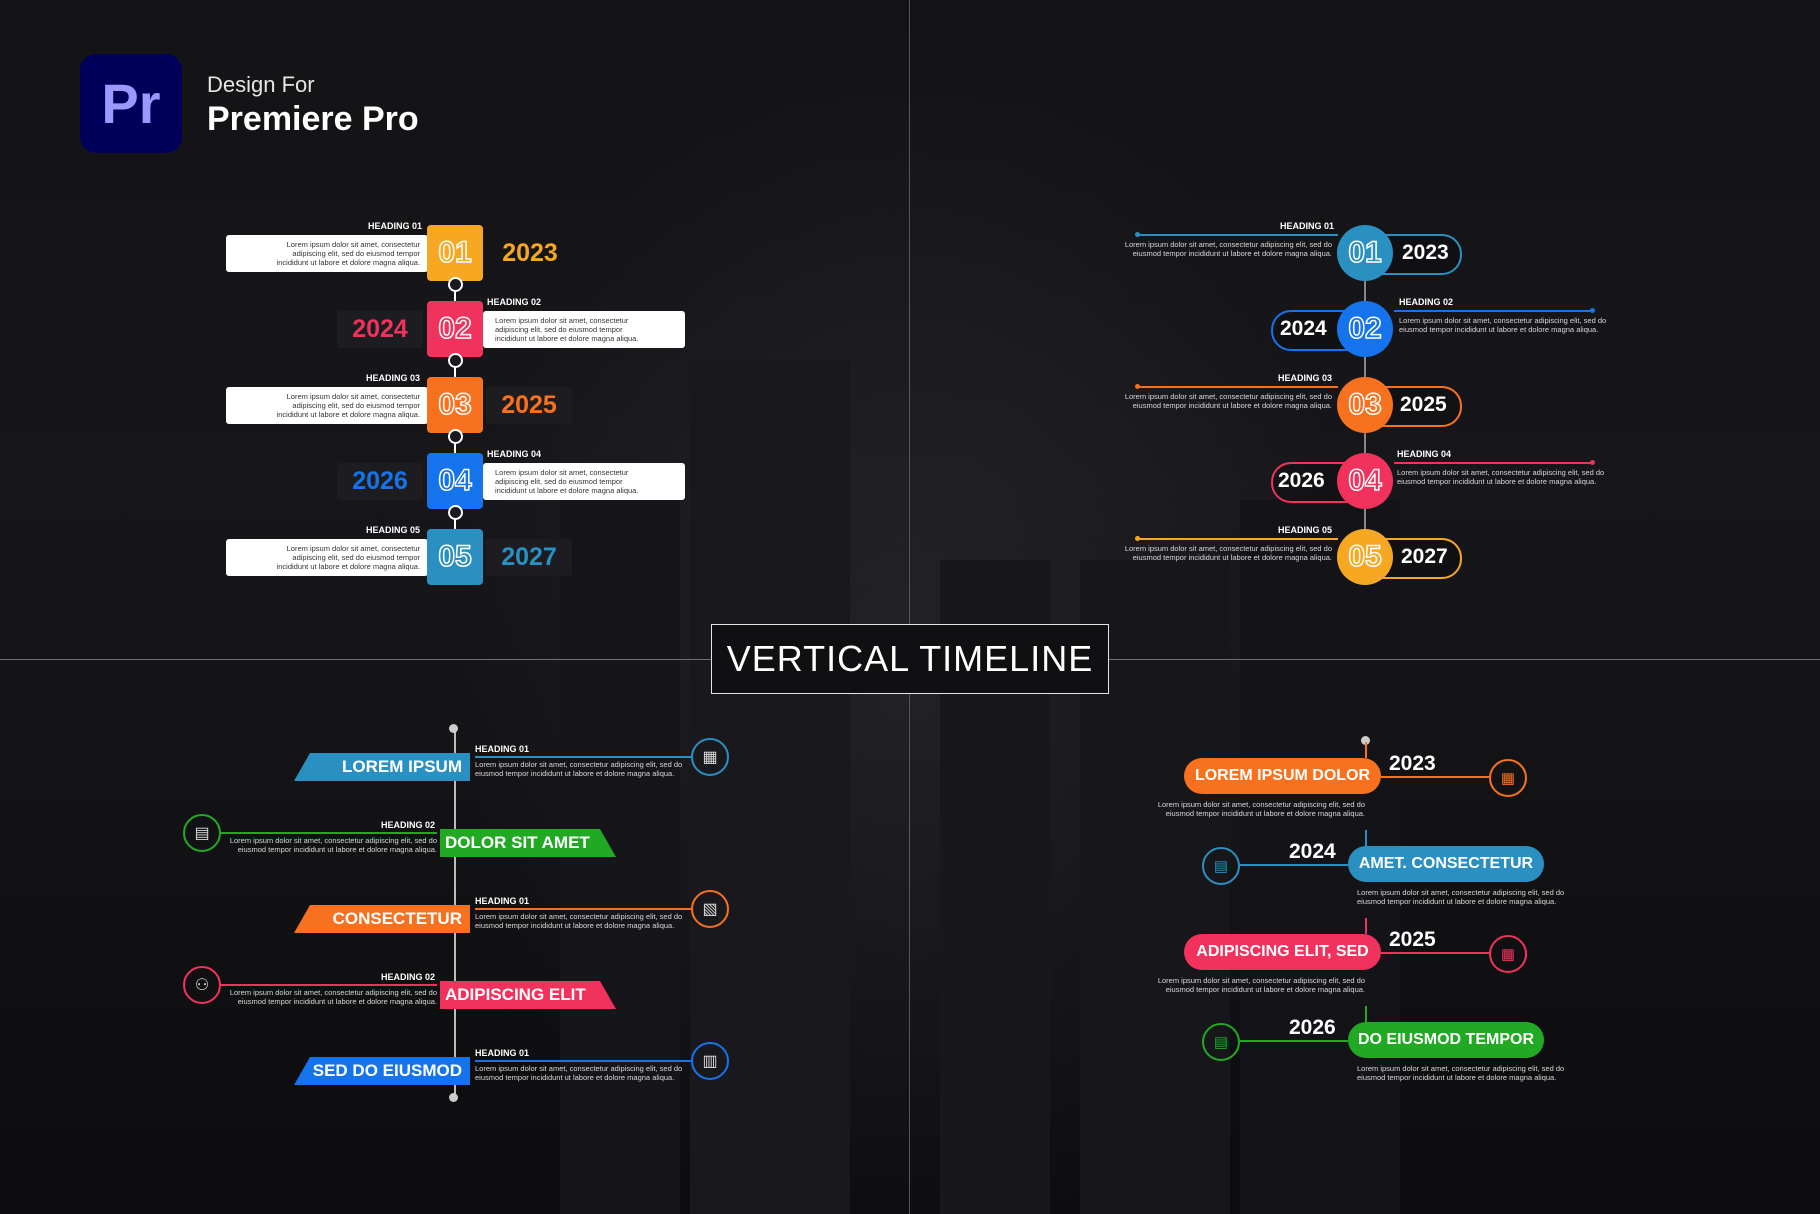 Image resolution: width=1820 pixels, height=1214 pixels. What do you see at coordinates (528, 995) in the screenshot?
I see `banner-label: ADIPISCING ELIT` at bounding box center [528, 995].